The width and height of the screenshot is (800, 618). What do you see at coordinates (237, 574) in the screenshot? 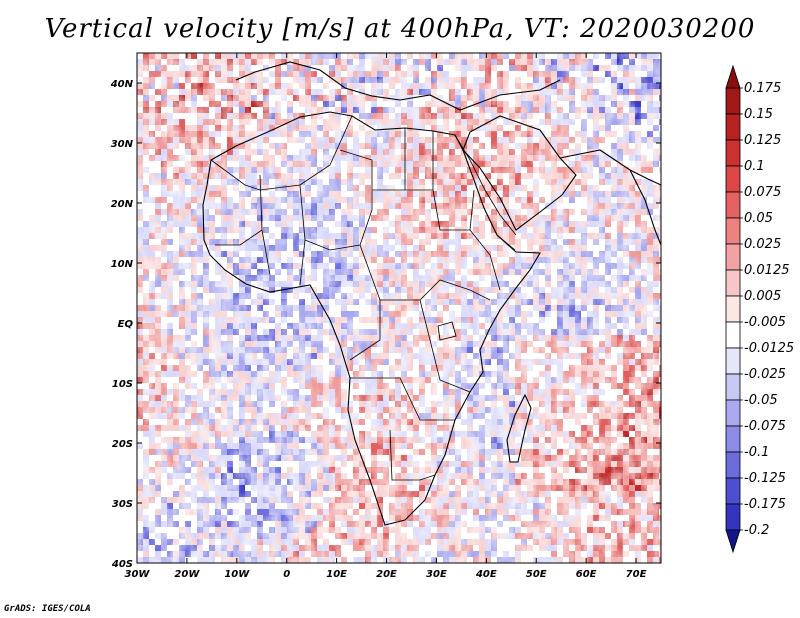
I see `lon-tick-label: 10W` at bounding box center [237, 574].